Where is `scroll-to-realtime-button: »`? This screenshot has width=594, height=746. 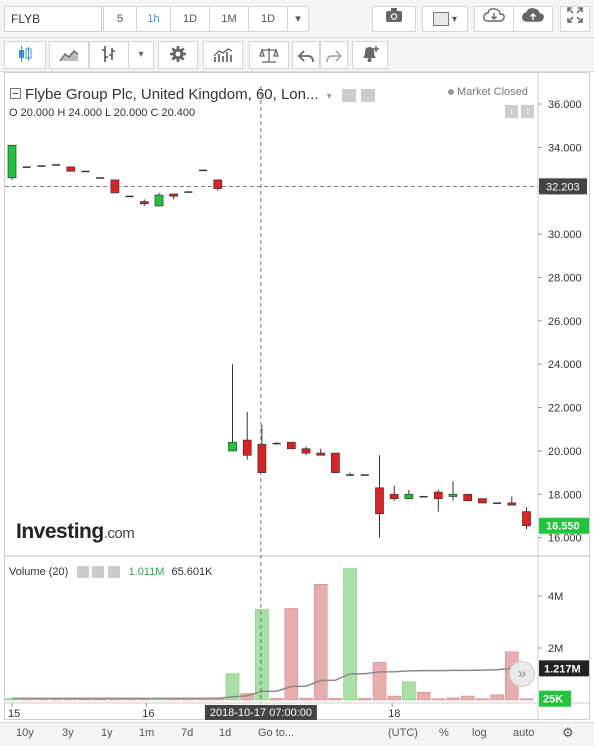 scroll-to-realtime-button: » is located at coordinates (522, 674).